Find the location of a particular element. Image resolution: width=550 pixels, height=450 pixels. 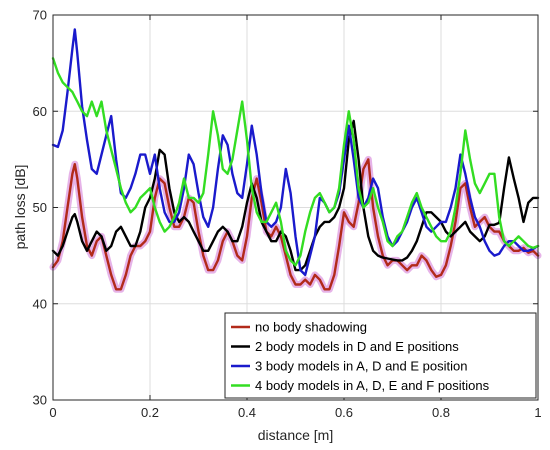

x-tick-label: 1 is located at coordinates (537, 412).